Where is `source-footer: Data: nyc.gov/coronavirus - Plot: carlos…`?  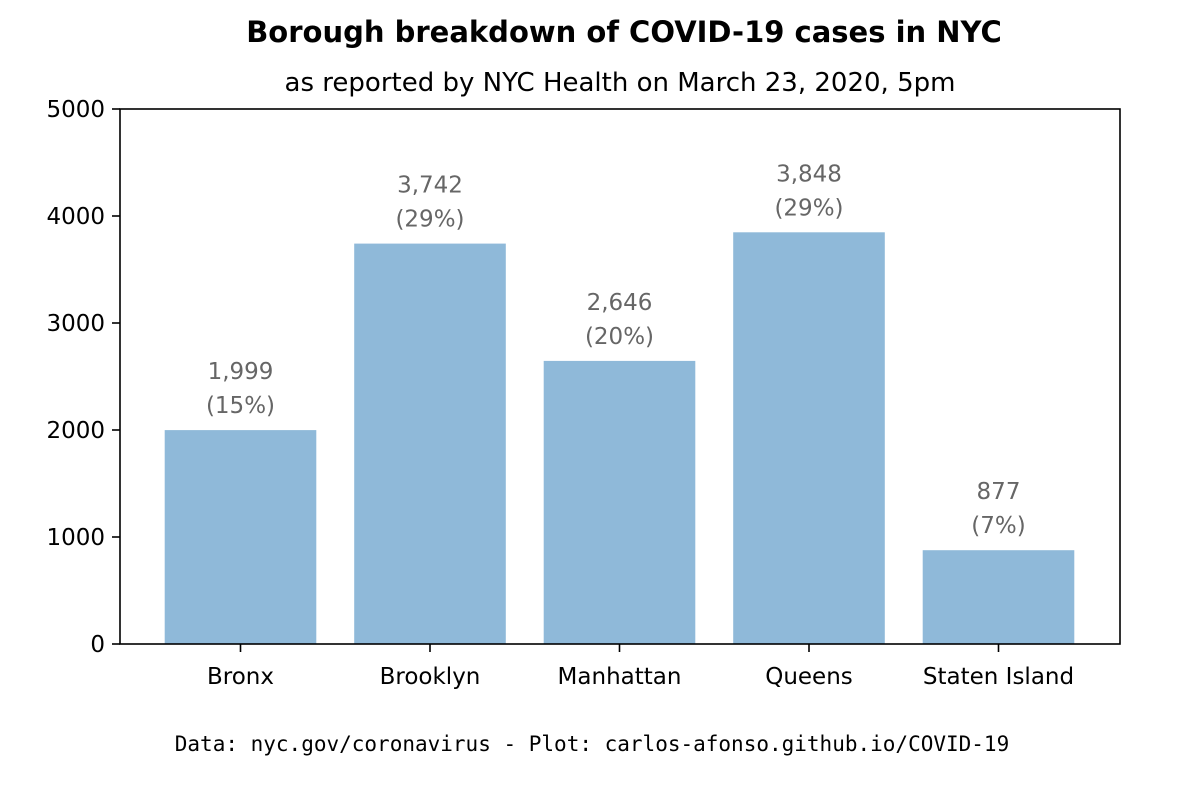 source-footer: Data: nyc.gov/coronavirus - Plot: carlos… is located at coordinates (592, 744).